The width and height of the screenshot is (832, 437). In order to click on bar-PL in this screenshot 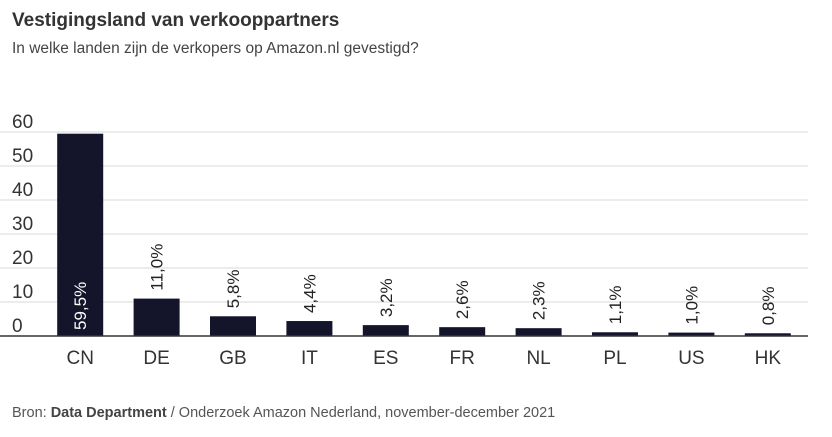, I will do `click(615, 334)`.